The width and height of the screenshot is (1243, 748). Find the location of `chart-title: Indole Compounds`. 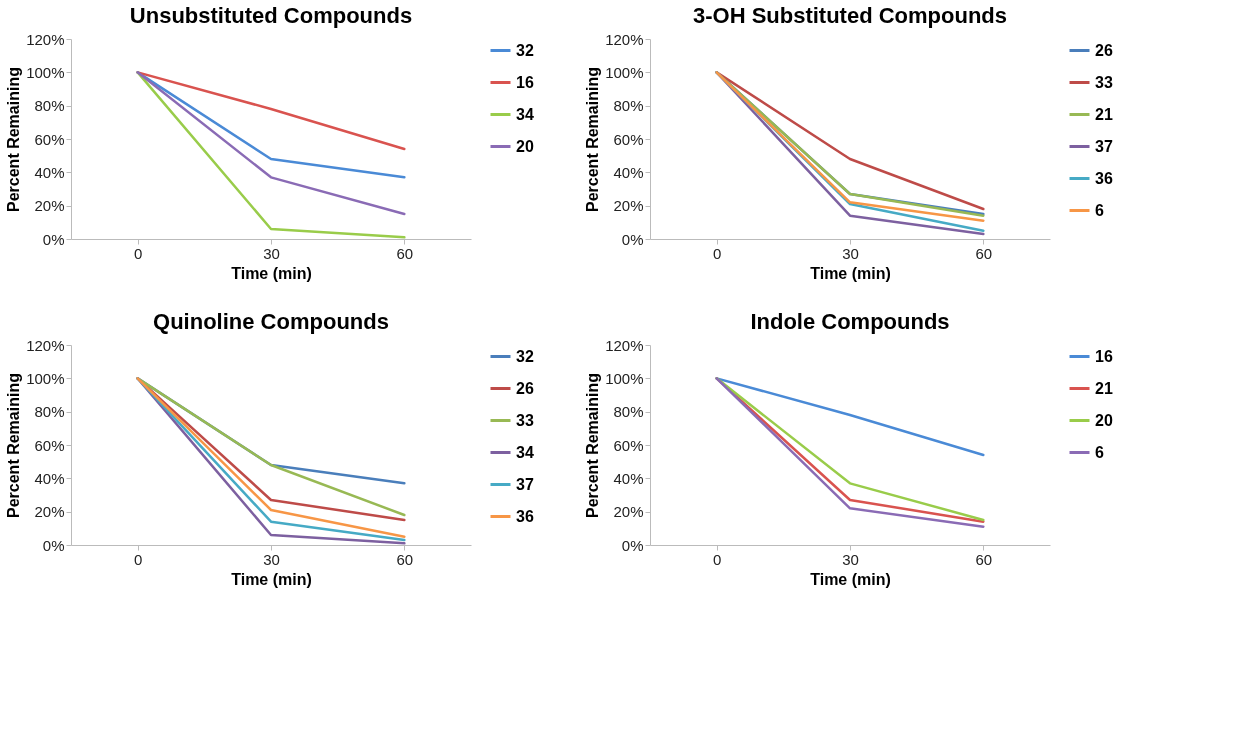

chart-title: Indole Compounds is located at coordinates (850, 321).